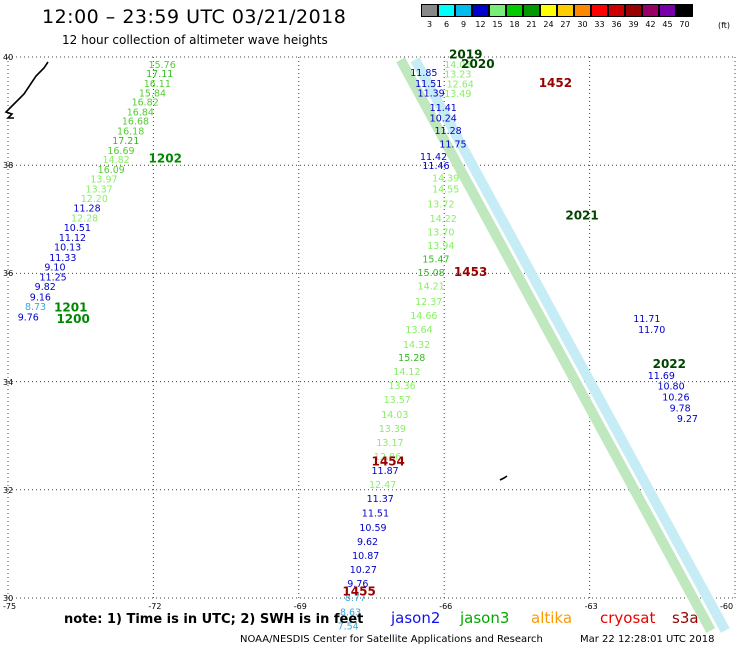  I want to click on generated-timestamp: Mar 22 12:28:01 UTC 2018, so click(647, 639).